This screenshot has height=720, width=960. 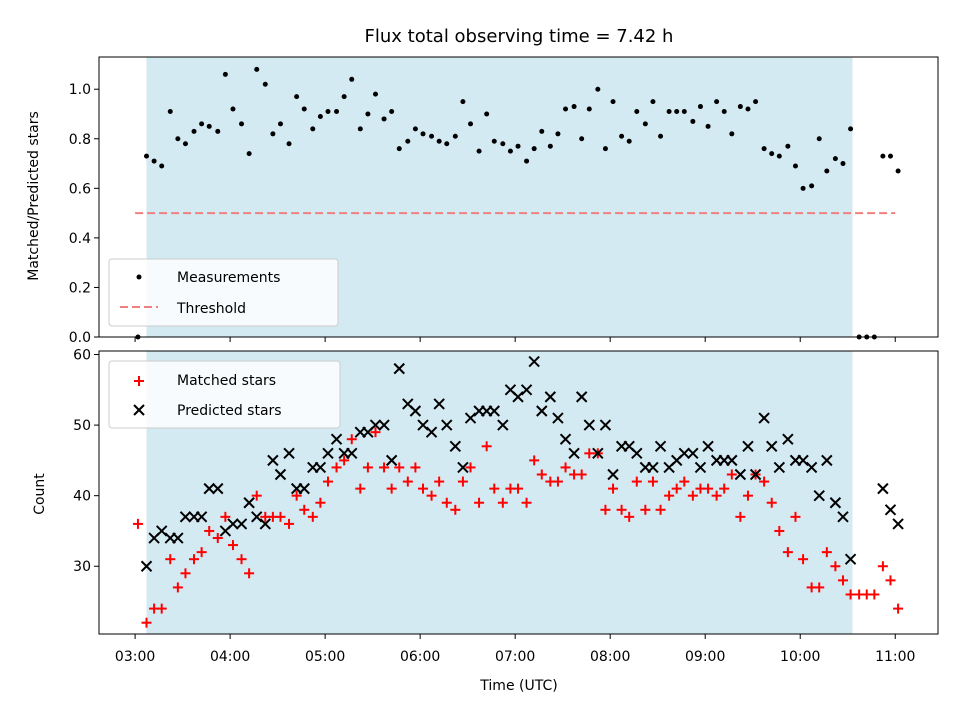 I want to click on top-y-tick-label: 0.4, so click(x=80, y=239).